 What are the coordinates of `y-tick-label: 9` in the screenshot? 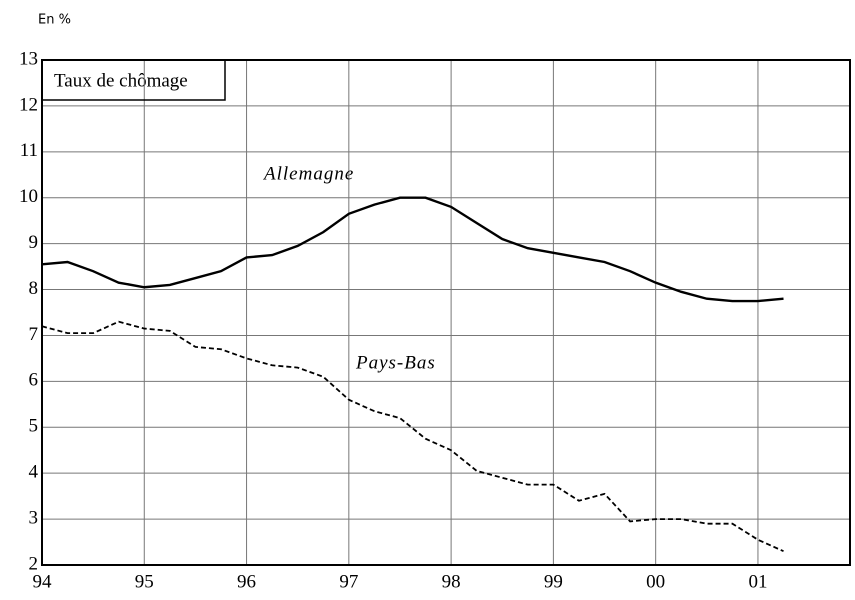 It's located at (34, 242).